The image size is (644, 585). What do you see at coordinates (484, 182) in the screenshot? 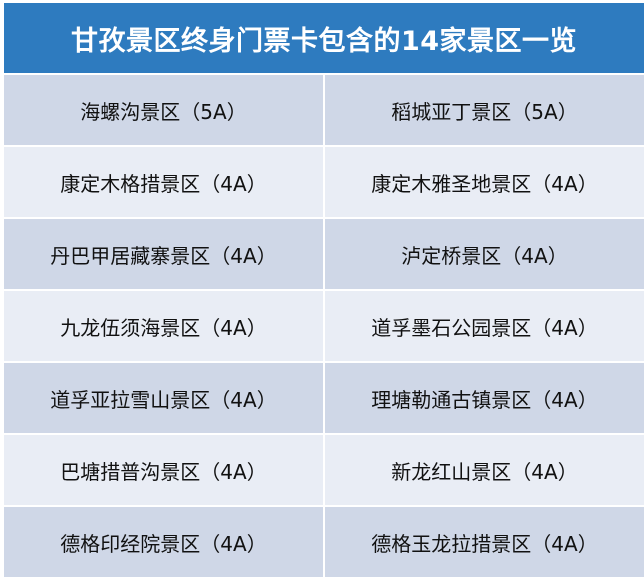
I see `table-cell: 康定木雅圣地景区（4A）` at bounding box center [484, 182].